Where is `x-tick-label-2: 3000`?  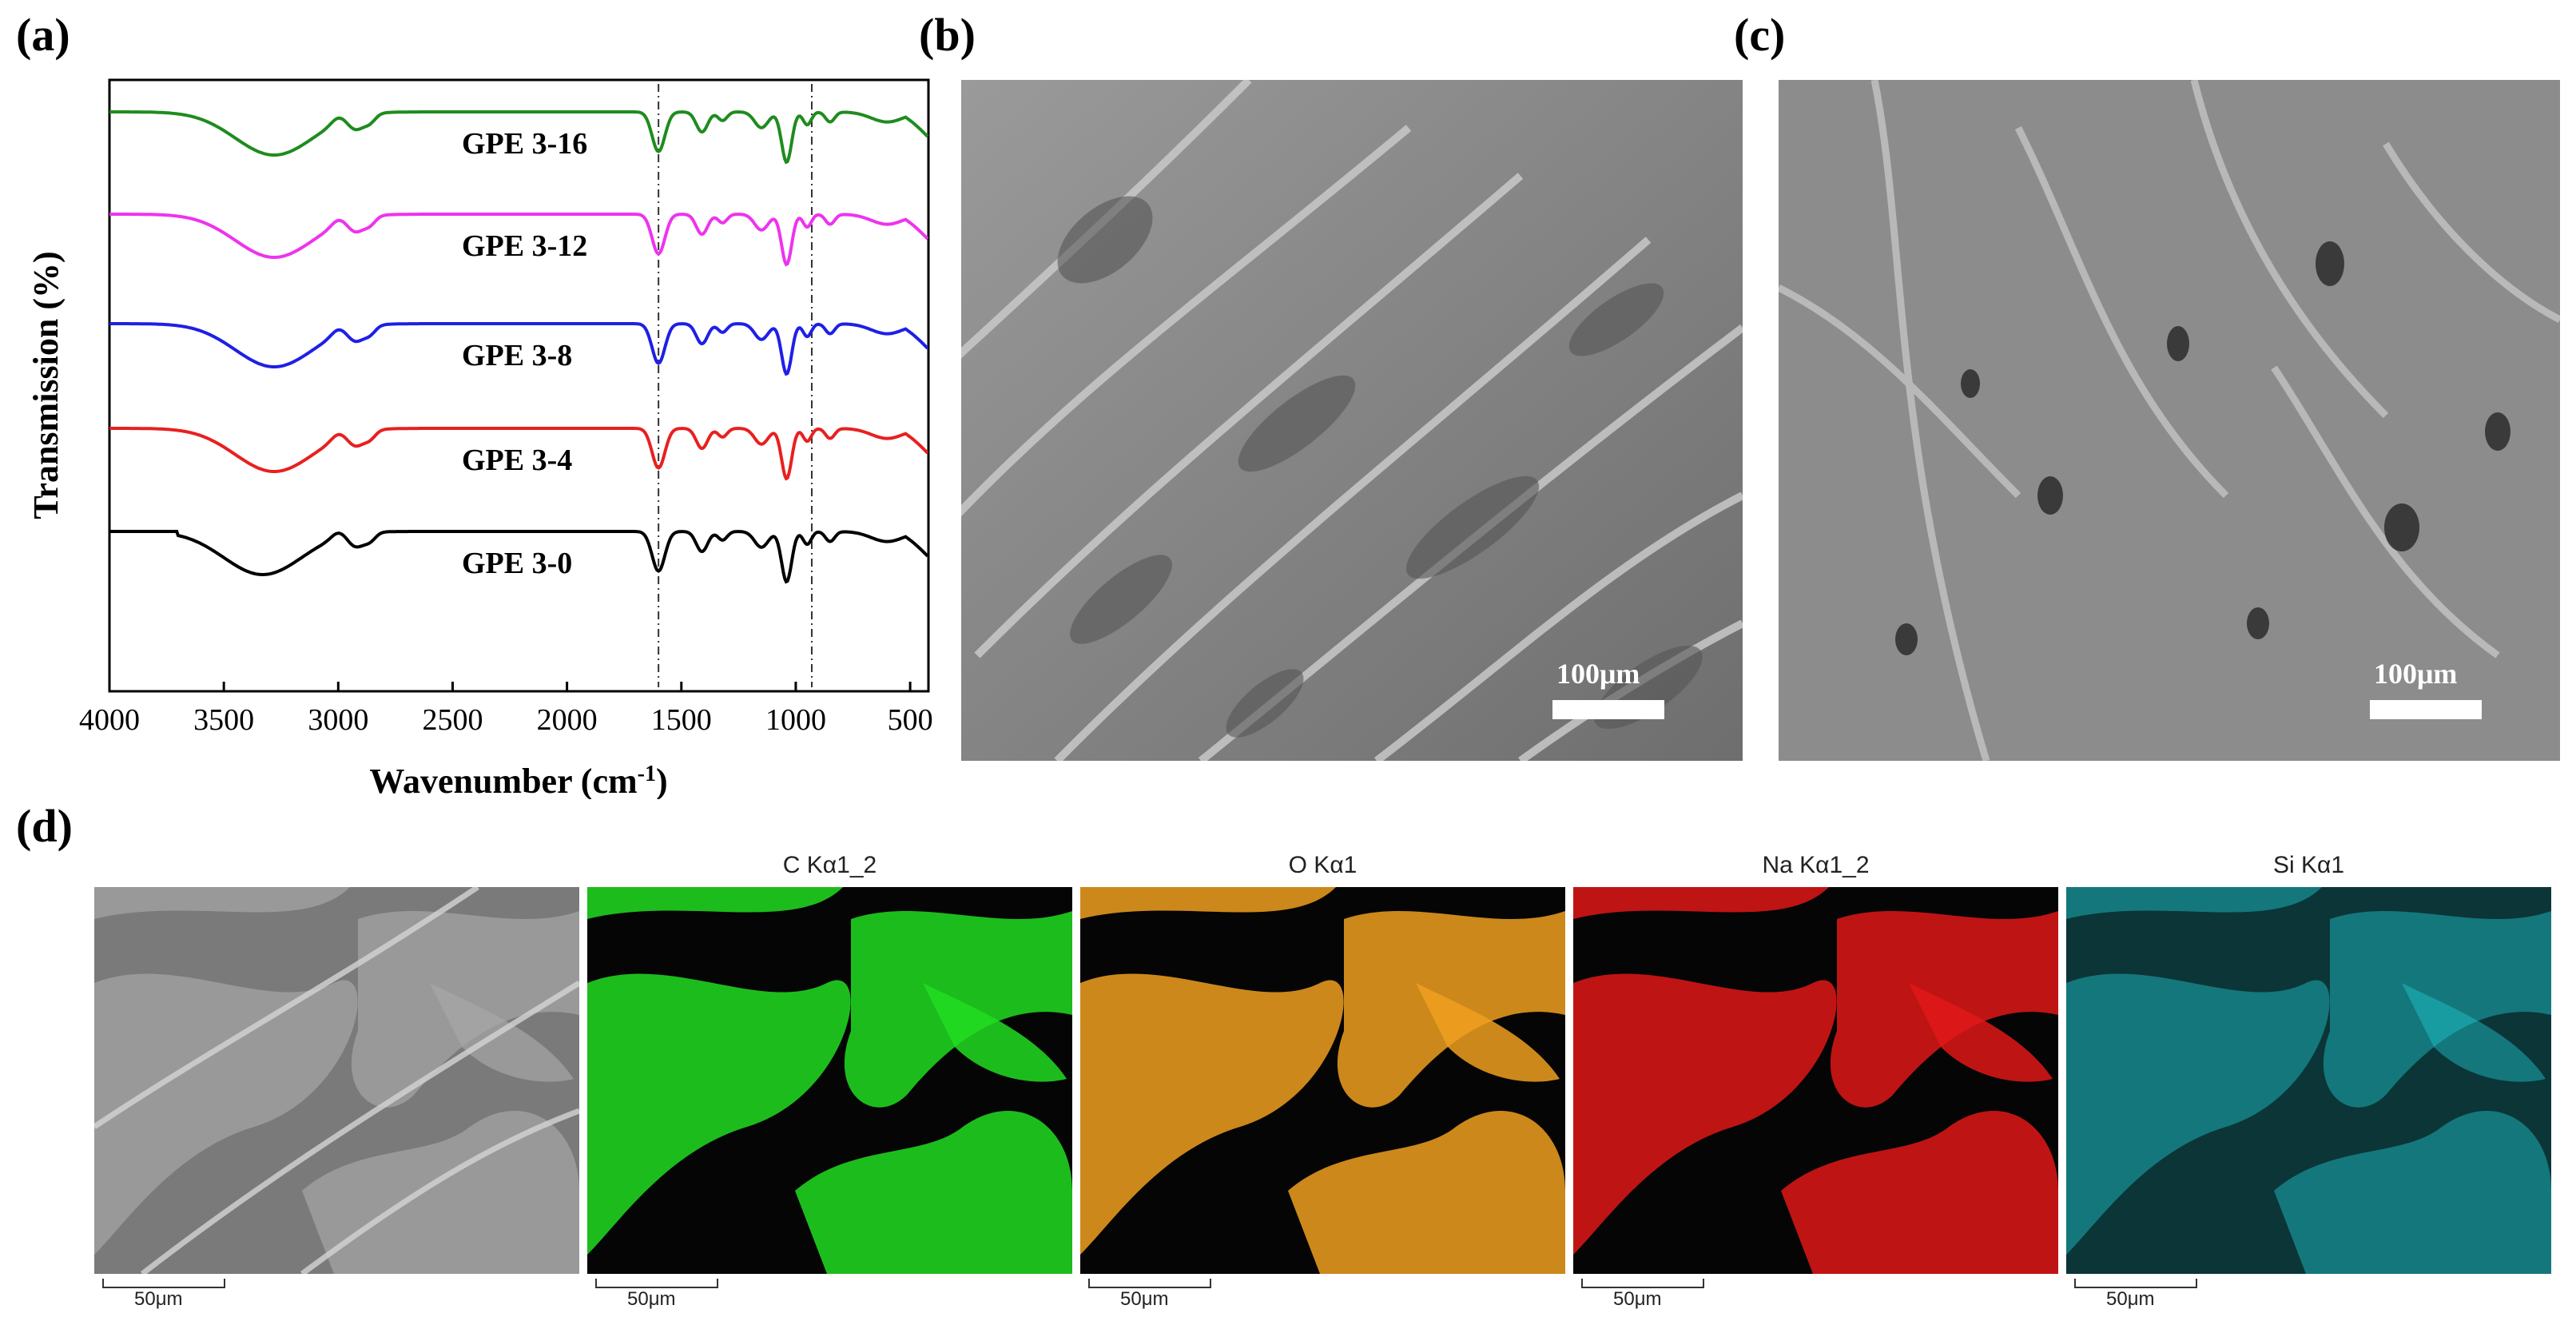 x-tick-label-2: 3000 is located at coordinates (338, 720).